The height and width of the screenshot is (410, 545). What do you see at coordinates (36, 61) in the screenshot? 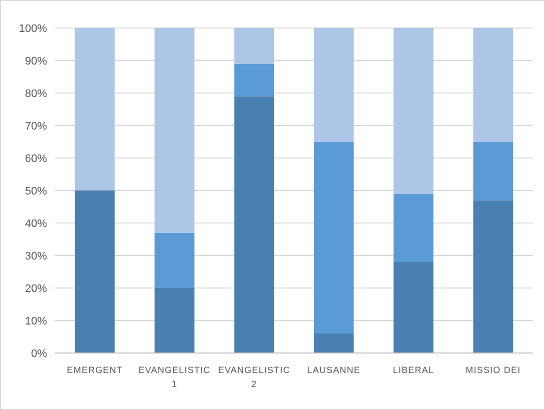
I see `y-tick-label: 90%` at bounding box center [36, 61].